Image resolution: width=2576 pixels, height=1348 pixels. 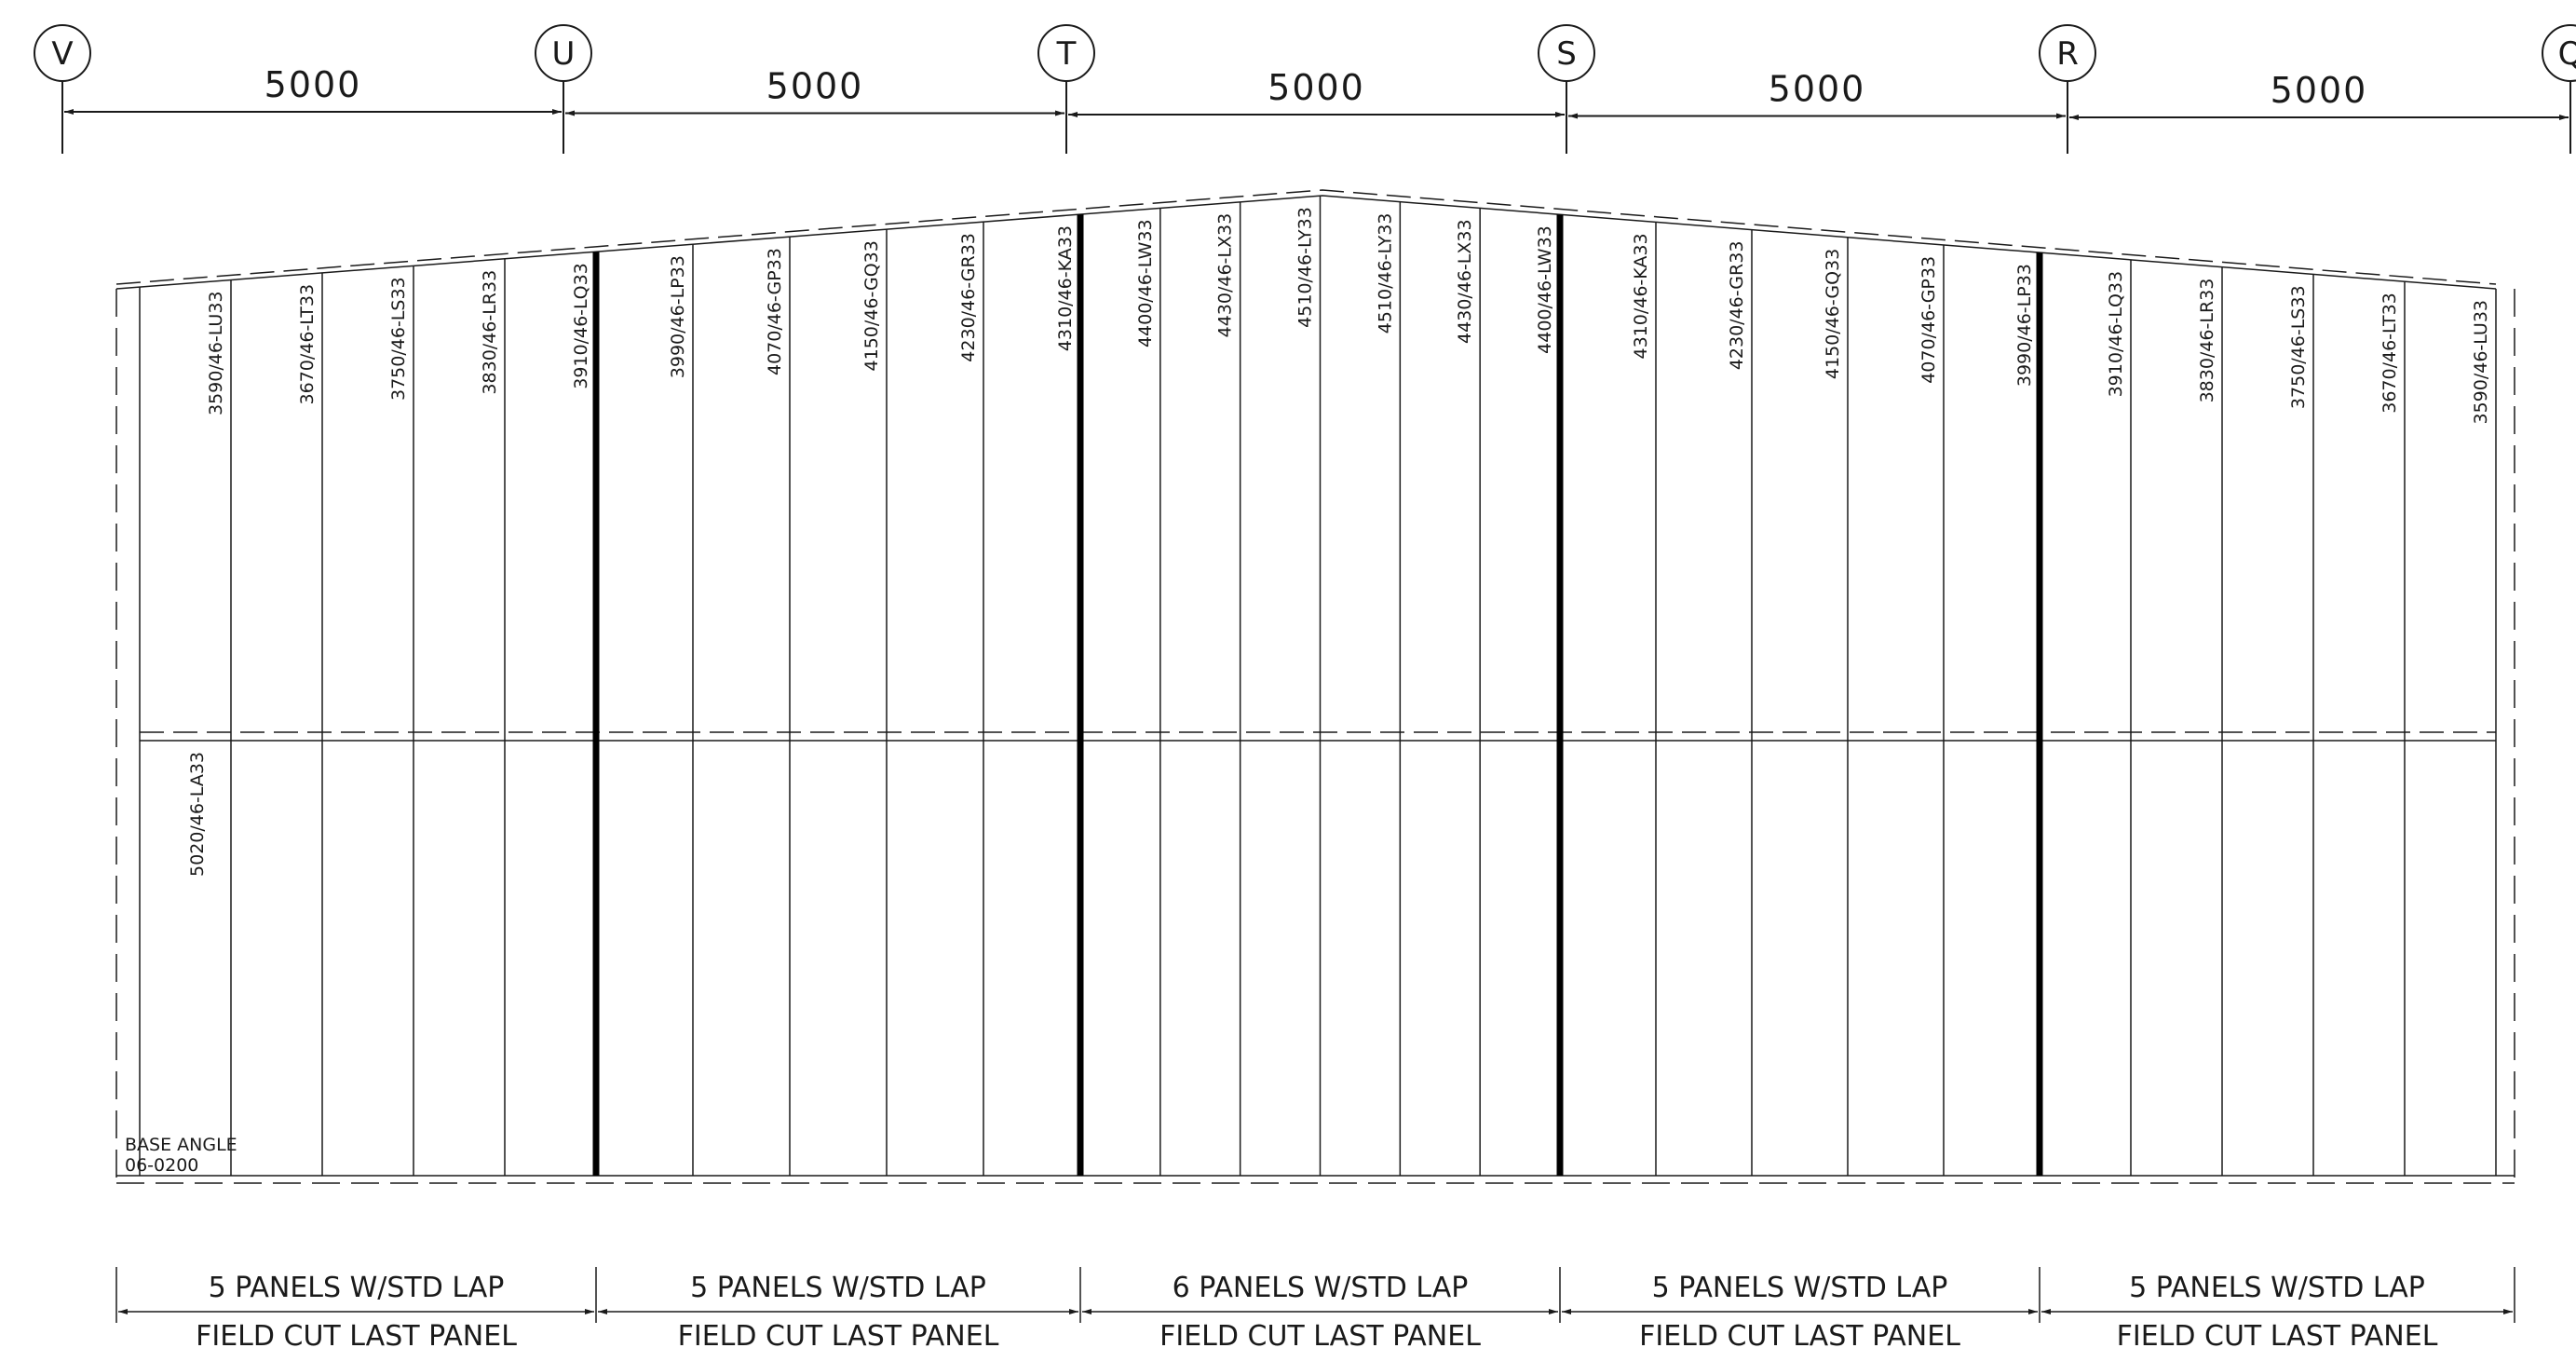 What do you see at coordinates (2276, 1307) in the screenshot?
I see `bay-note-5: 5 PANELS W/STD LAP FIELD CUT LAST PANEL` at bounding box center [2276, 1307].